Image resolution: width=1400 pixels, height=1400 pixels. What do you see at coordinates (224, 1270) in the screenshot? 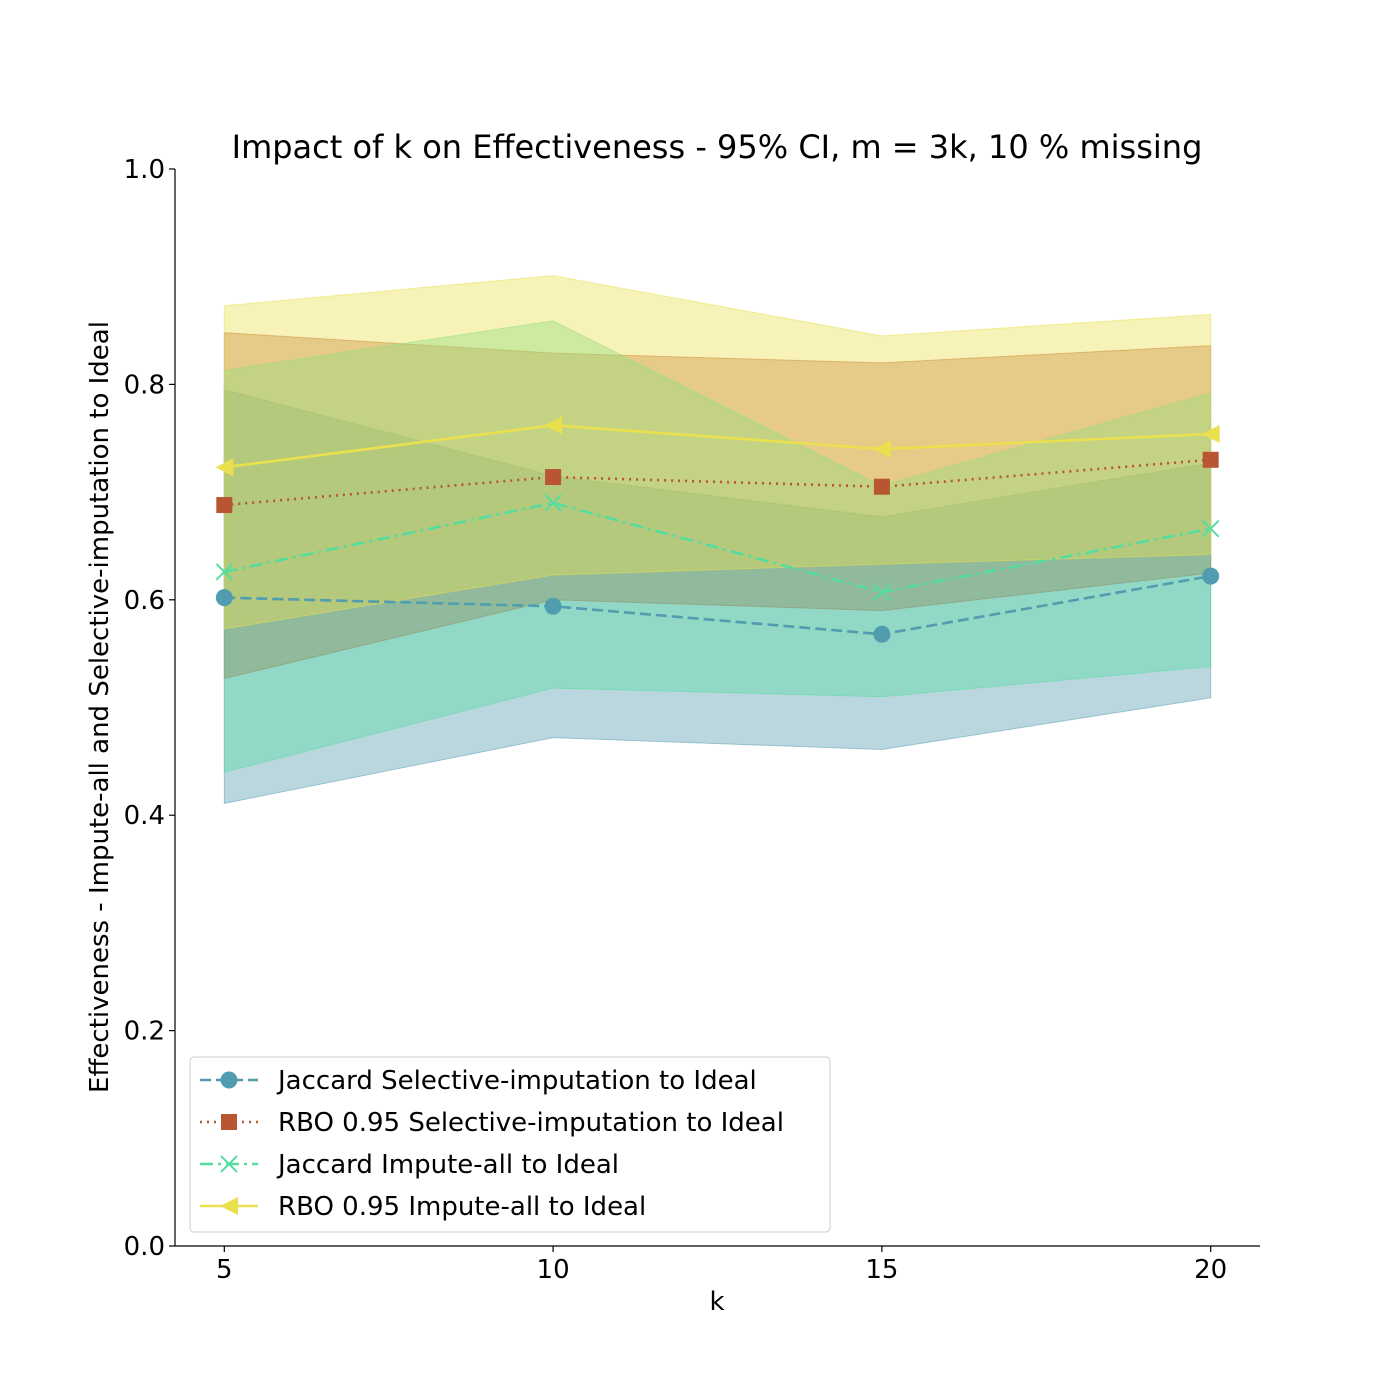
I see `x-tick-label: 5` at bounding box center [224, 1270].